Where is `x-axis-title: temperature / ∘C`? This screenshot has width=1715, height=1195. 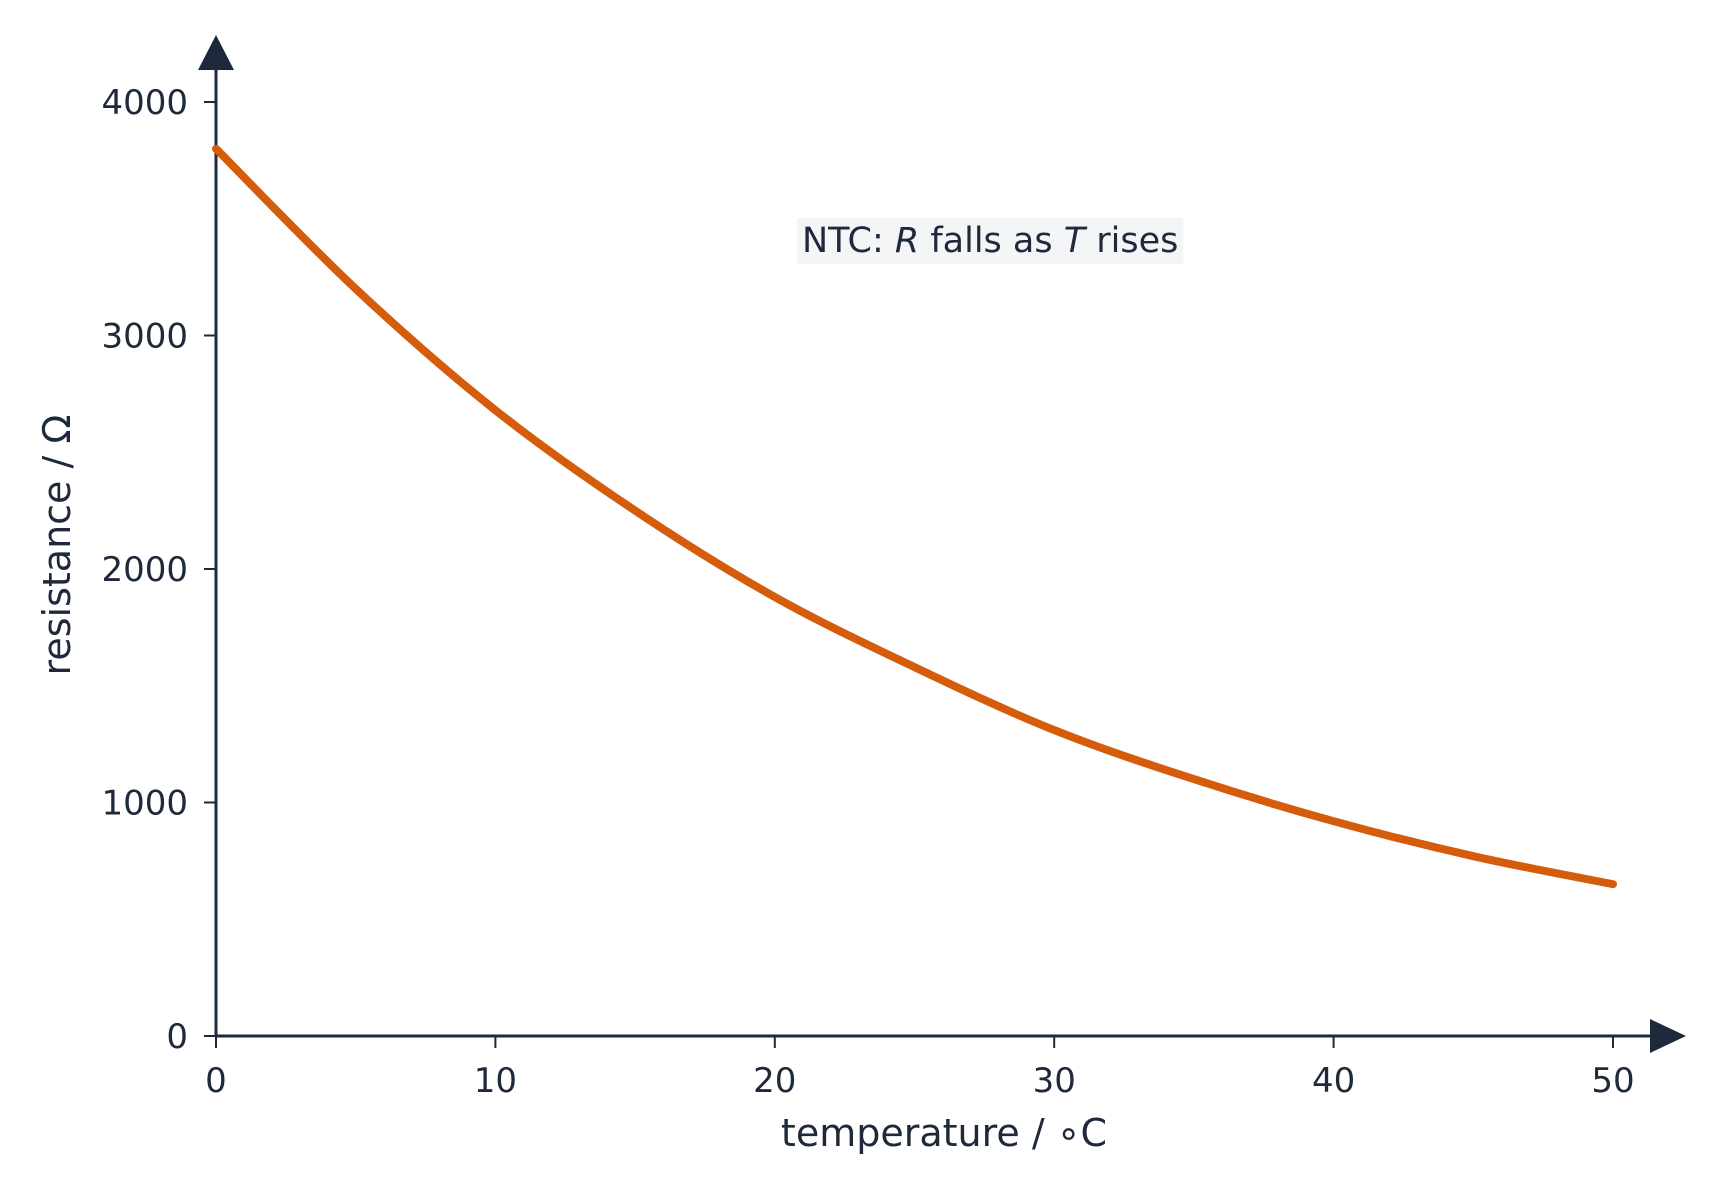
x-axis-title: temperature / ∘C is located at coordinates (944, 1133).